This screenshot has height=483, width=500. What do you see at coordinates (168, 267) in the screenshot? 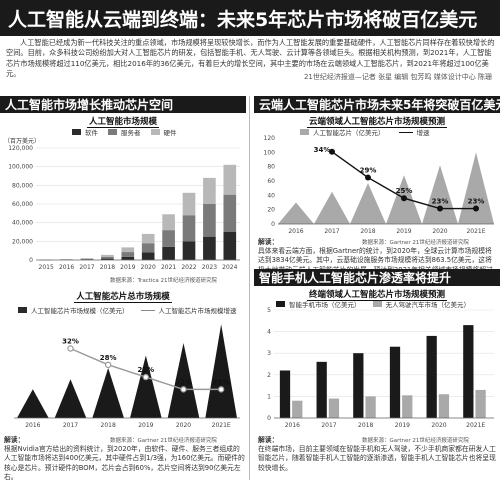
I see `x-tick-label: 2021` at bounding box center [168, 267].